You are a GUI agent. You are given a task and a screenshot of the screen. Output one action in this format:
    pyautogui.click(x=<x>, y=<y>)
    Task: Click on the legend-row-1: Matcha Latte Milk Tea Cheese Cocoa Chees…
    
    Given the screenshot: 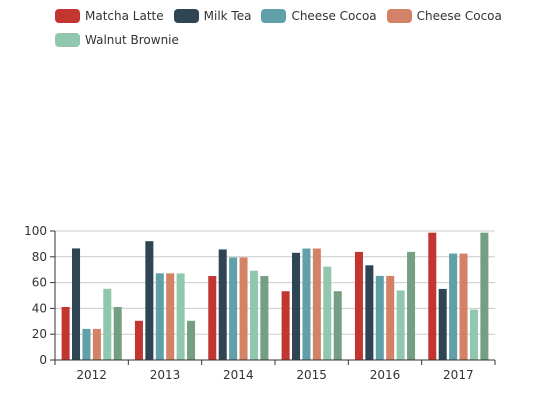 What is the action you would take?
    pyautogui.click(x=290, y=16)
    